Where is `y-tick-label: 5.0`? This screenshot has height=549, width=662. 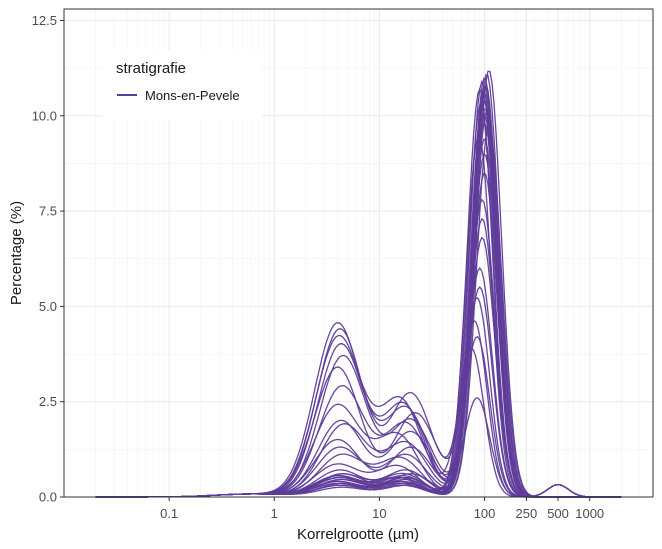
y-tick-label: 5.0 is located at coordinates (48, 306).